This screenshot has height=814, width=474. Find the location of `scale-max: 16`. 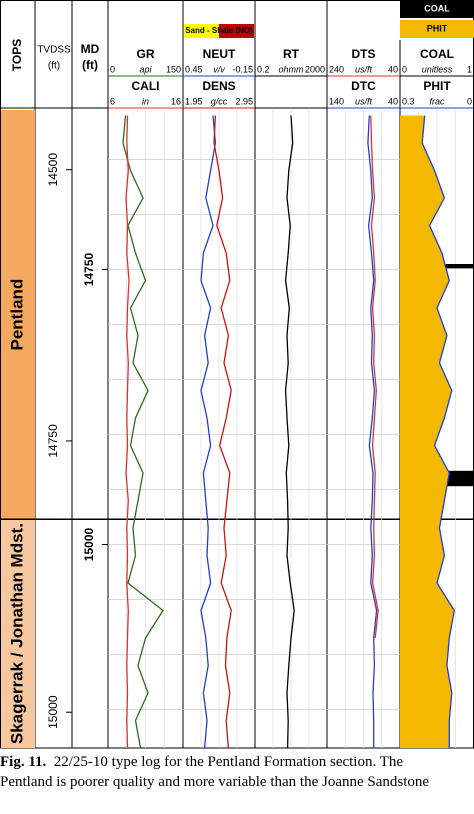

scale-max: 16 is located at coordinates (176, 101).